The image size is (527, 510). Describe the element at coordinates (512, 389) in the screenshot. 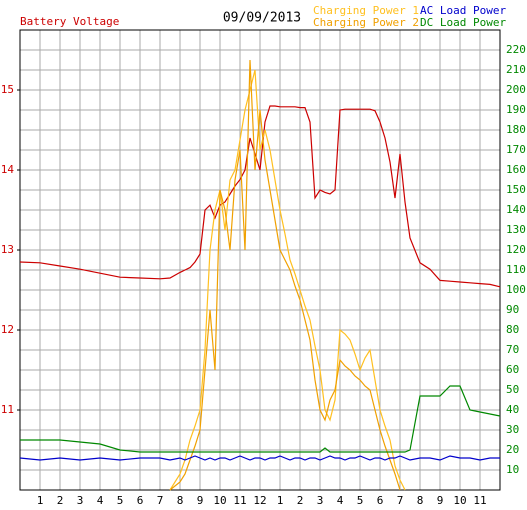

I see `y2-tick-label: 50` at that location.